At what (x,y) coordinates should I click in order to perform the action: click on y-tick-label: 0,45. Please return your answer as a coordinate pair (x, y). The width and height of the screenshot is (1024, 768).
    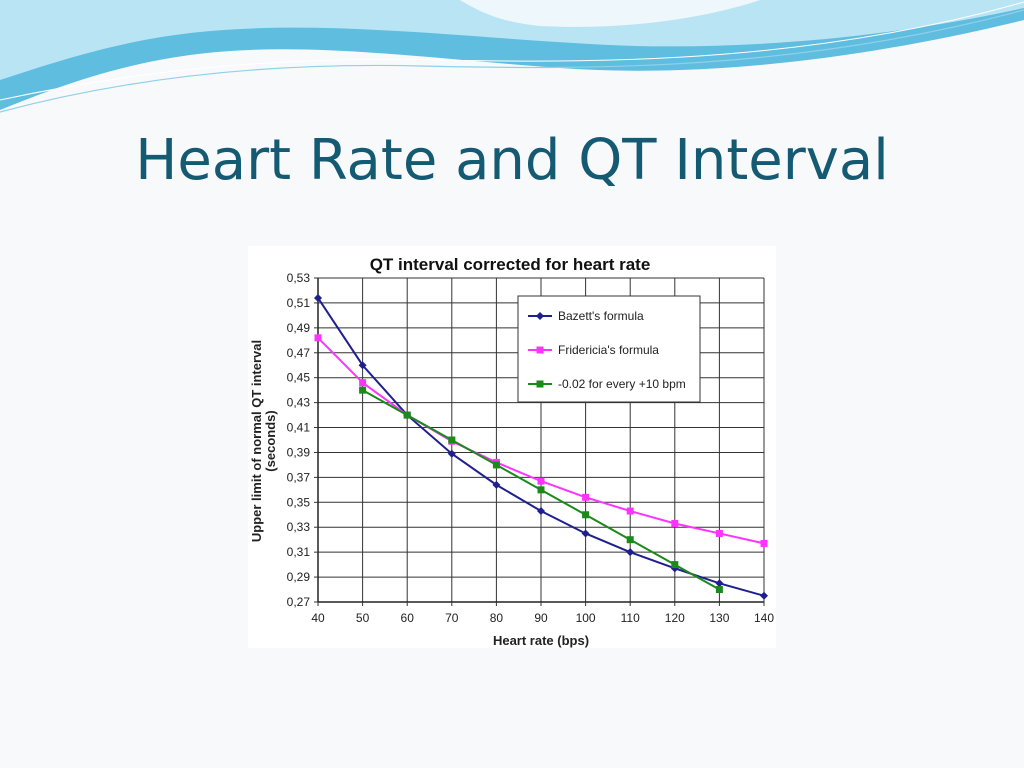
    Looking at the image, I should click on (299, 378).